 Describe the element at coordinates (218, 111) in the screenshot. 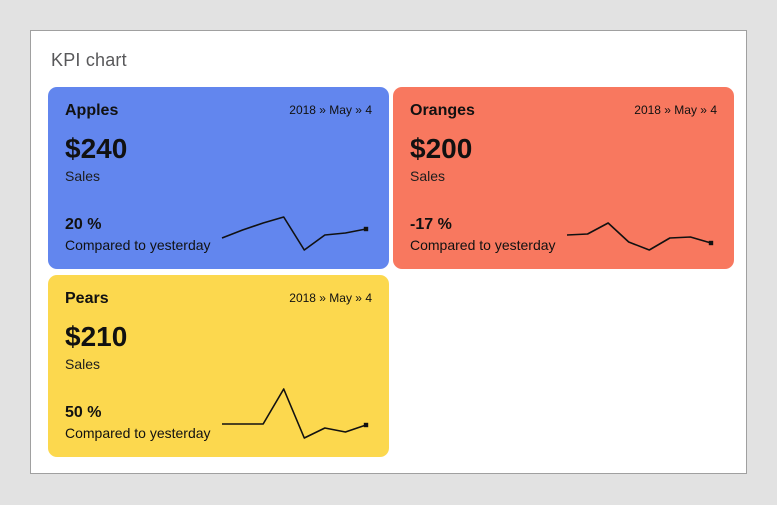

I see `card-header: Apples 2018 » May » 4` at that location.